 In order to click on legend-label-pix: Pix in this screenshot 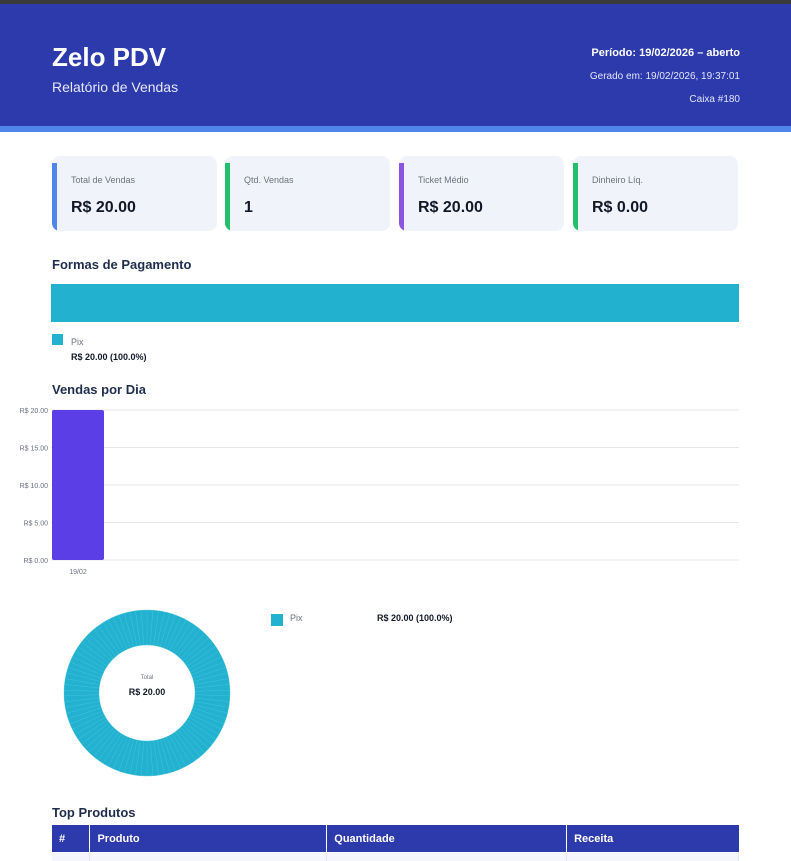, I will do `click(77, 342)`.